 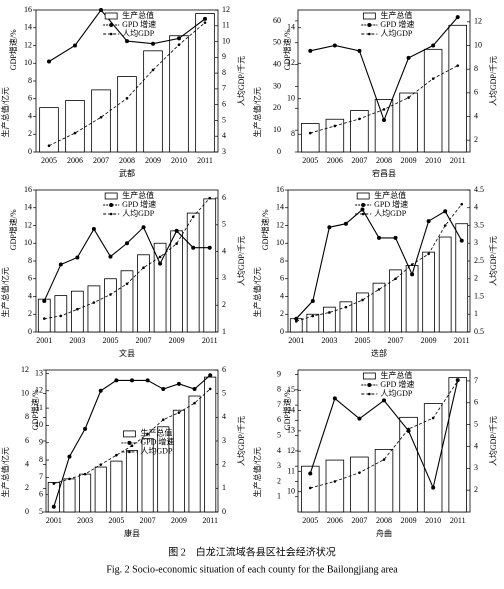 What do you see at coordinates (30, 295) in the screenshot?
I see `y-tick-label: 4` at bounding box center [30, 295].